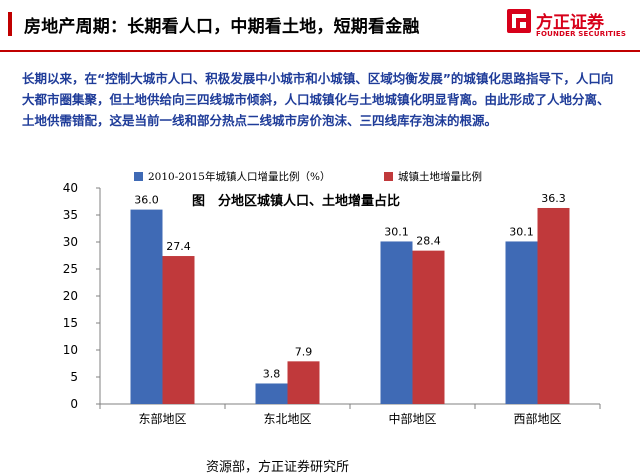 The height and width of the screenshot is (476, 640). What do you see at coordinates (537, 418) in the screenshot?
I see `x-category-label: 西部地区` at bounding box center [537, 418].